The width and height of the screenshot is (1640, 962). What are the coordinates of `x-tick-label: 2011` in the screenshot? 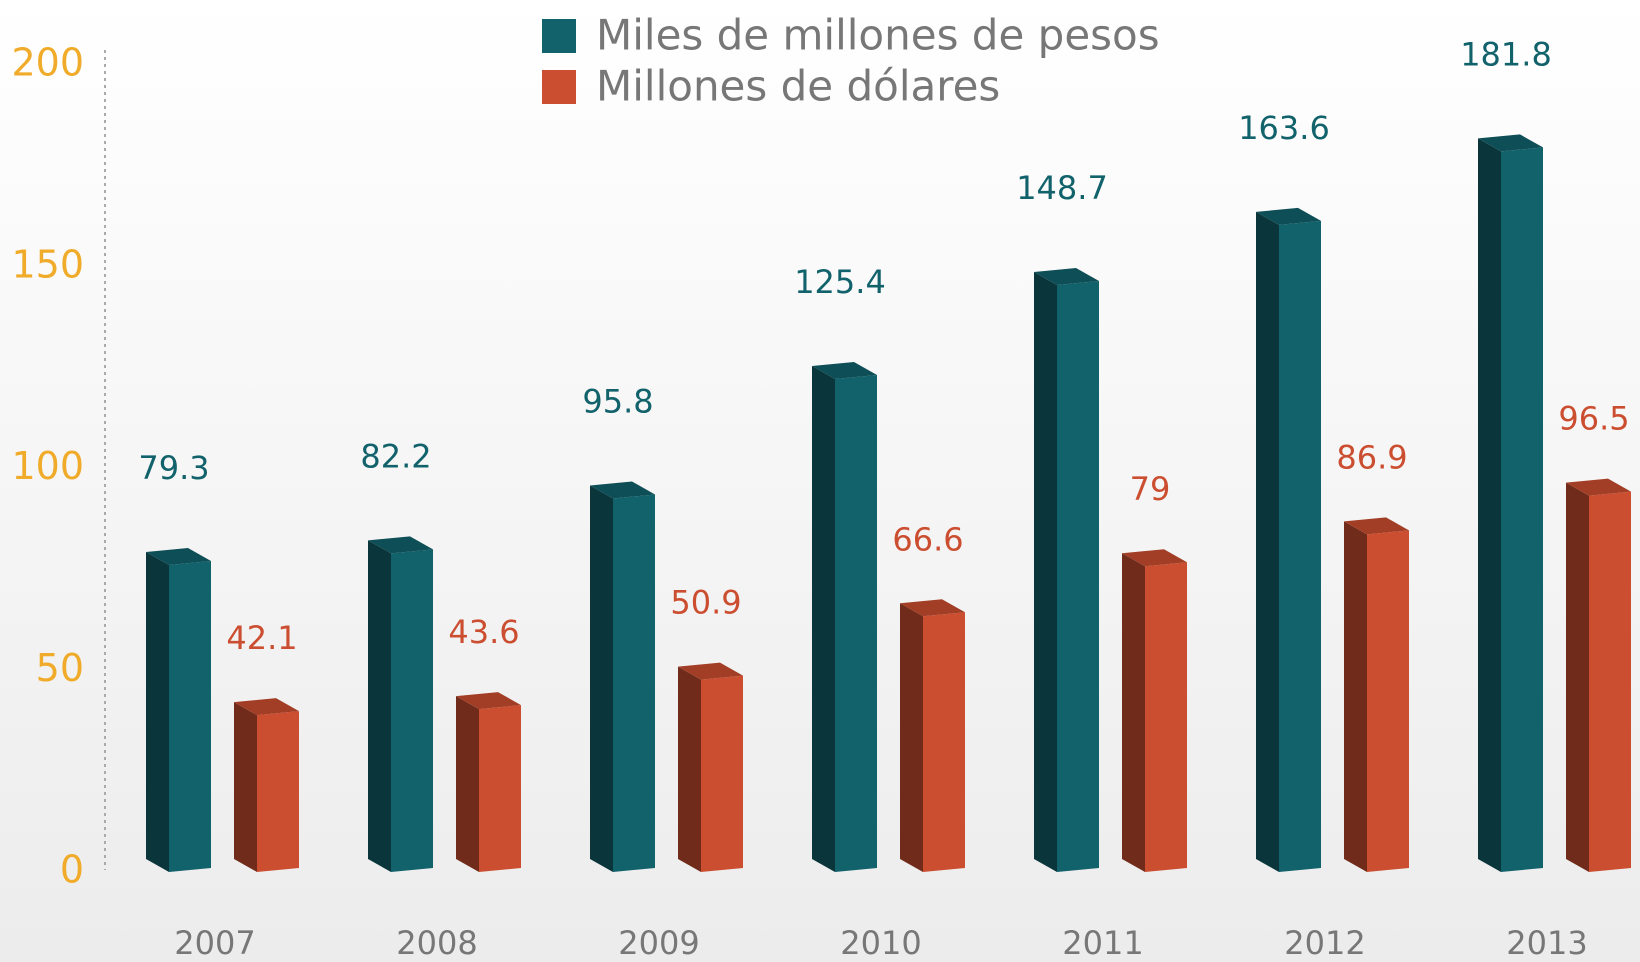 It's located at (1102, 943).